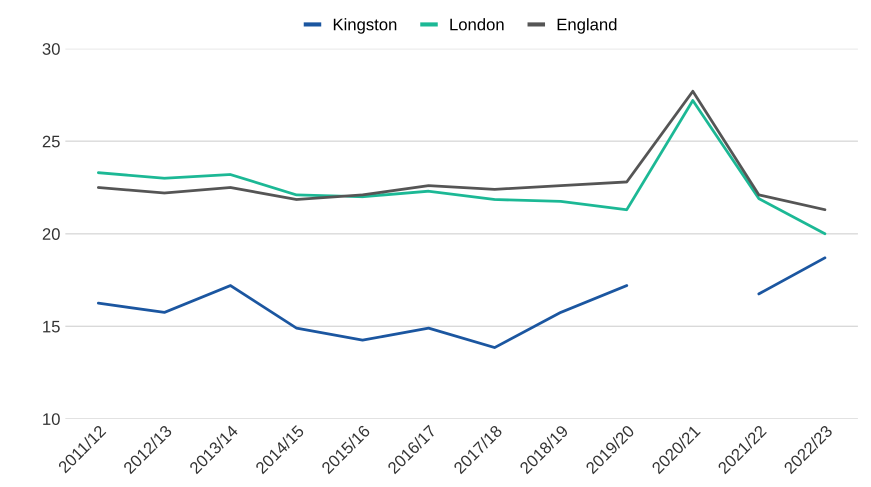  What do you see at coordinates (51, 234) in the screenshot?
I see `y-tick-label: 20` at bounding box center [51, 234].